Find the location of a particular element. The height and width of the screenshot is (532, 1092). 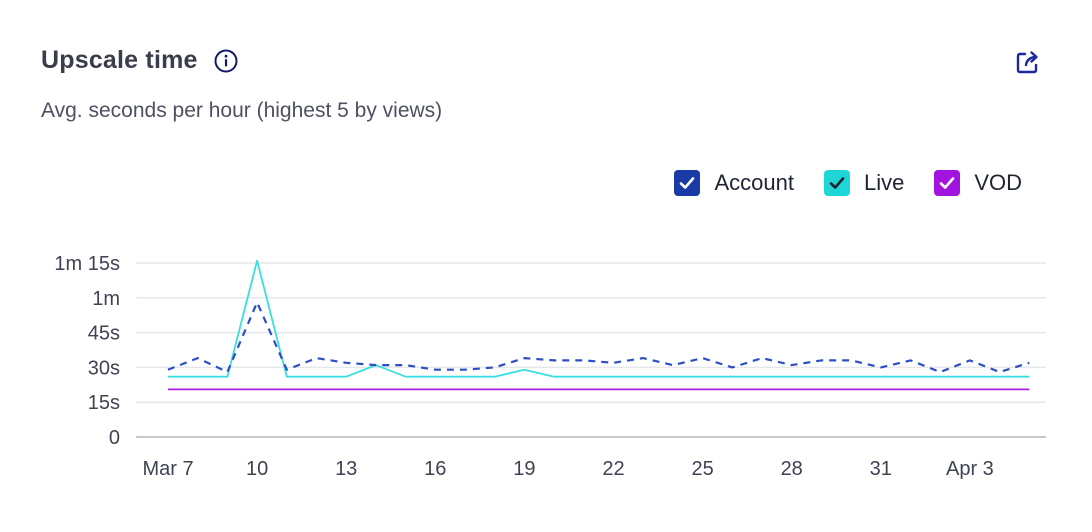

info-icon is located at coordinates (226, 61).